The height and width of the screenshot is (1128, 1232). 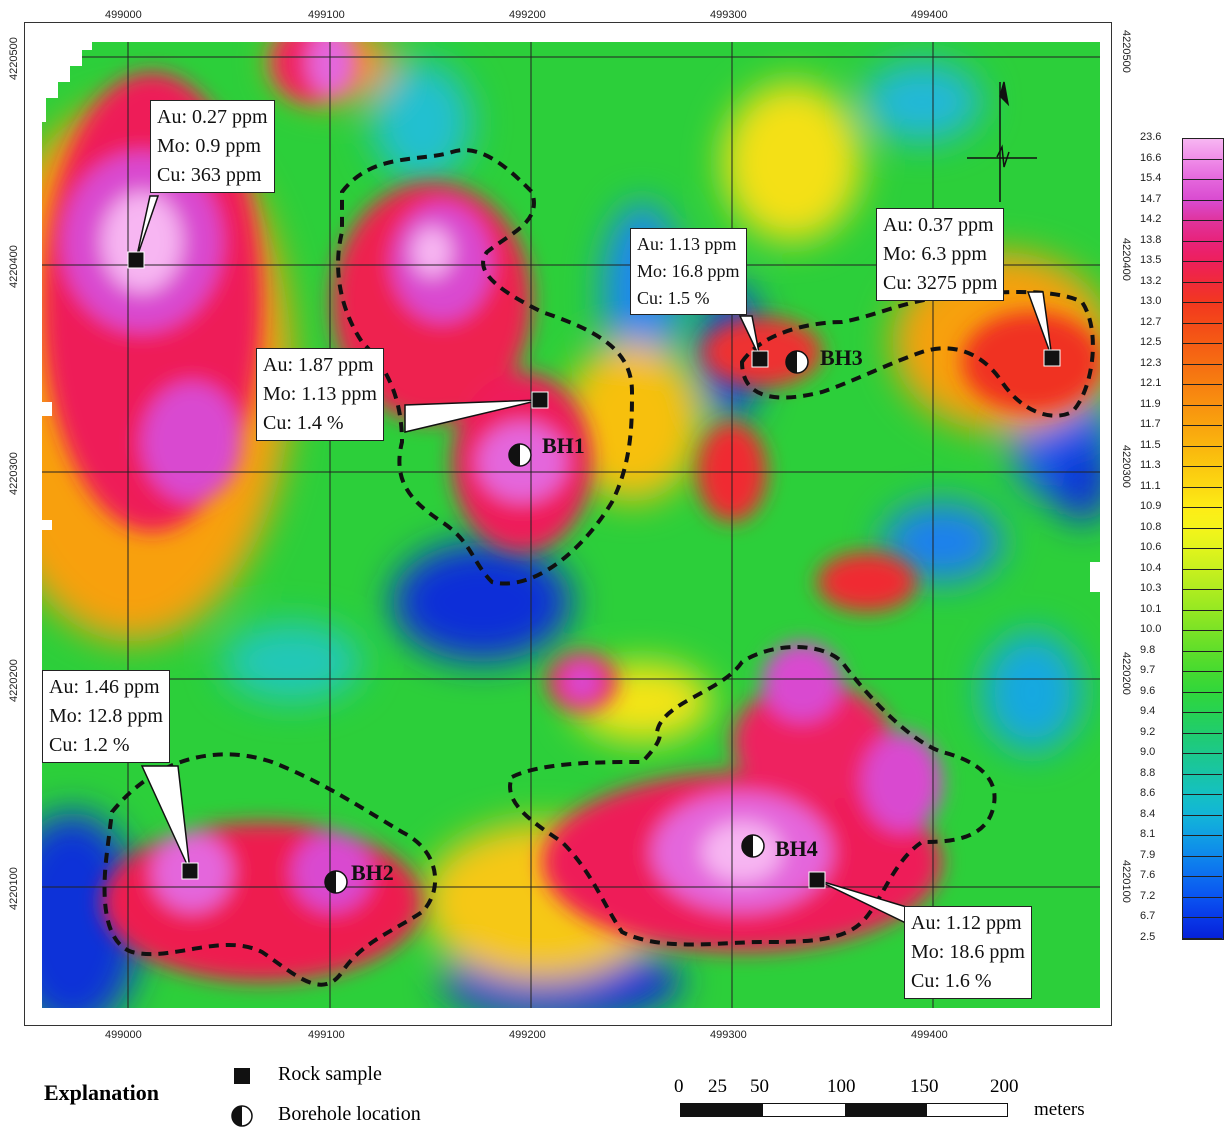 I want to click on y-tick-left: 4220500, so click(x=14, y=58).